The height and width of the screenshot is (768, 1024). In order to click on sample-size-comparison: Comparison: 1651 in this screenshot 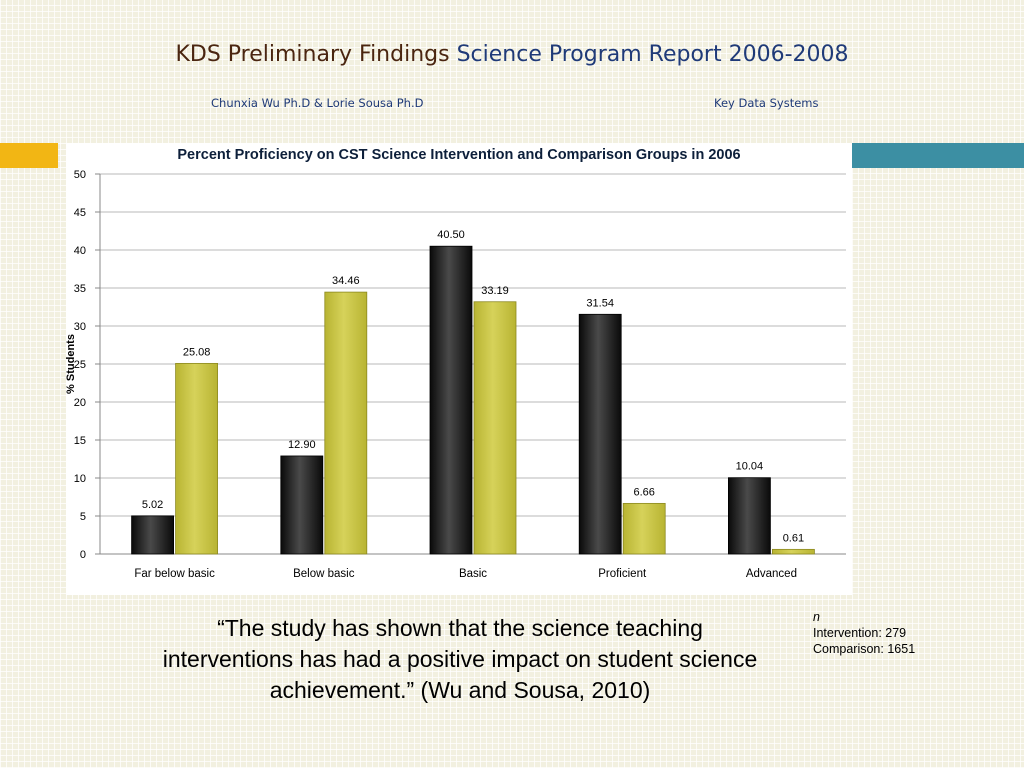, I will do `click(864, 649)`.